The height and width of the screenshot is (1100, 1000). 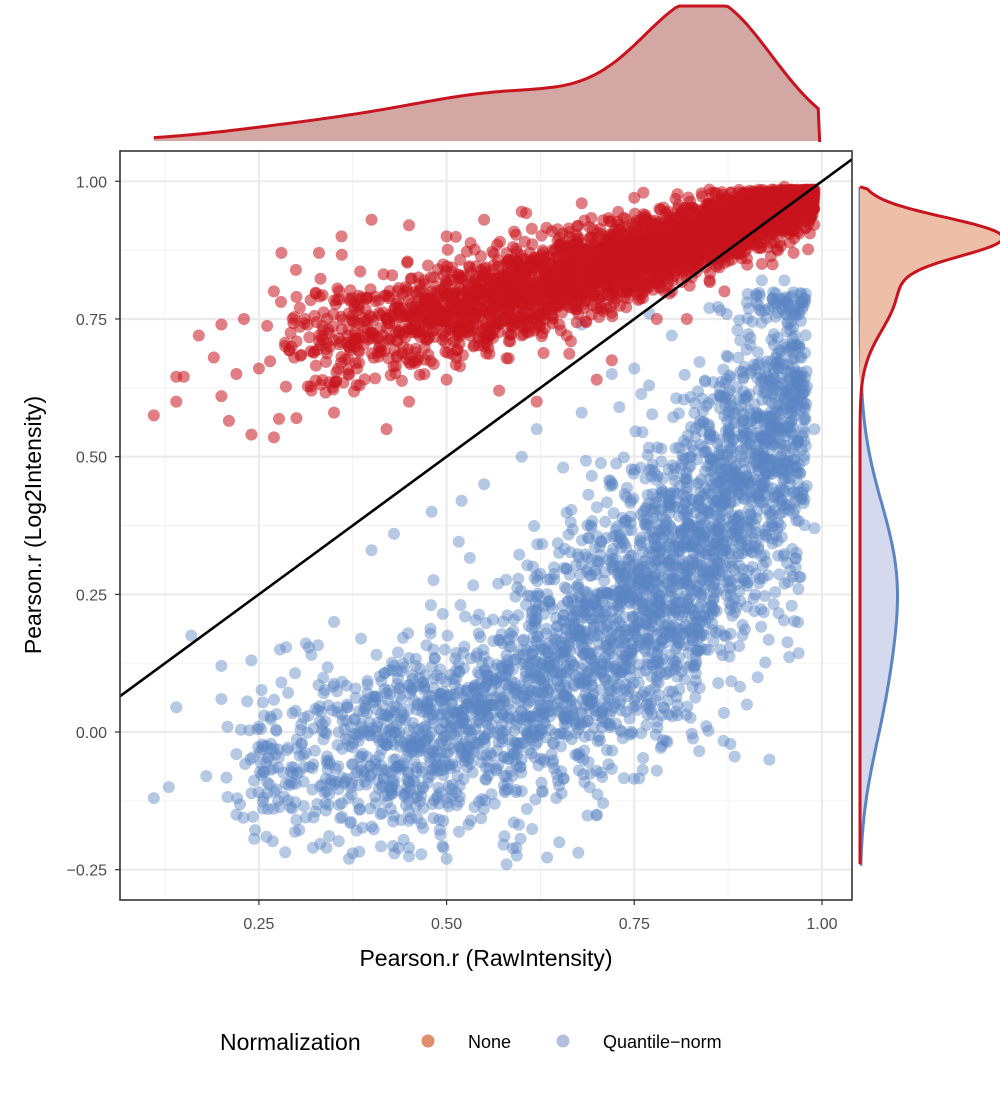 What do you see at coordinates (879, 525) in the screenshot?
I see `right-density-quantile-fill` at bounding box center [879, 525].